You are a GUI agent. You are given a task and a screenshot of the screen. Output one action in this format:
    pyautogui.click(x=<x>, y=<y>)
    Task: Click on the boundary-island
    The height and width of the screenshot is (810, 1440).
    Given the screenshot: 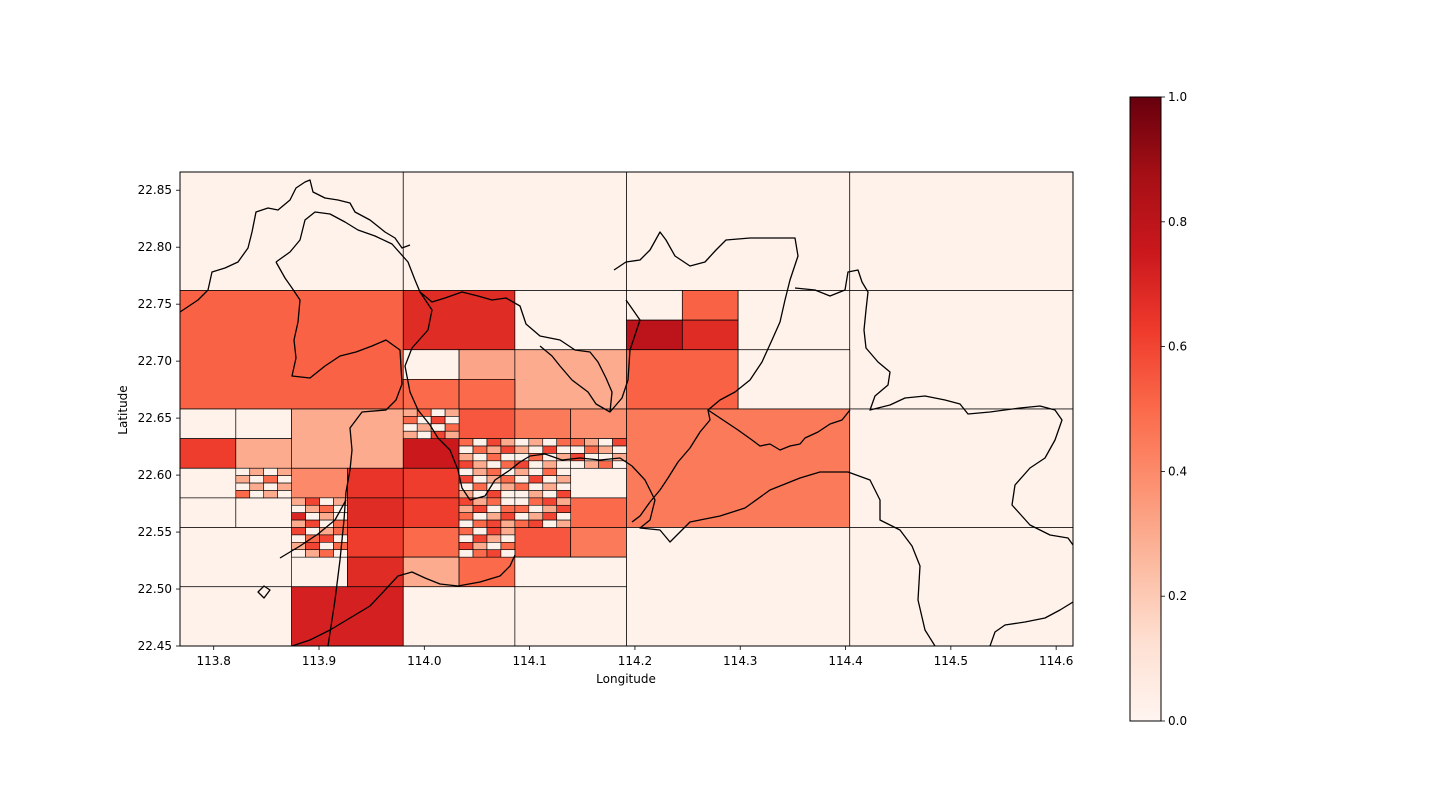 What is the action you would take?
    pyautogui.click(x=264, y=592)
    